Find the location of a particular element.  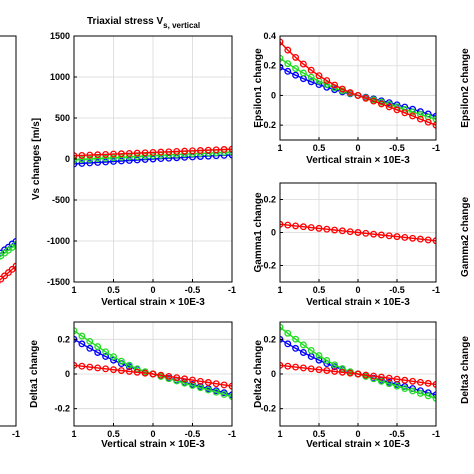

x-tick-label: 0 is located at coordinates (152, 434).